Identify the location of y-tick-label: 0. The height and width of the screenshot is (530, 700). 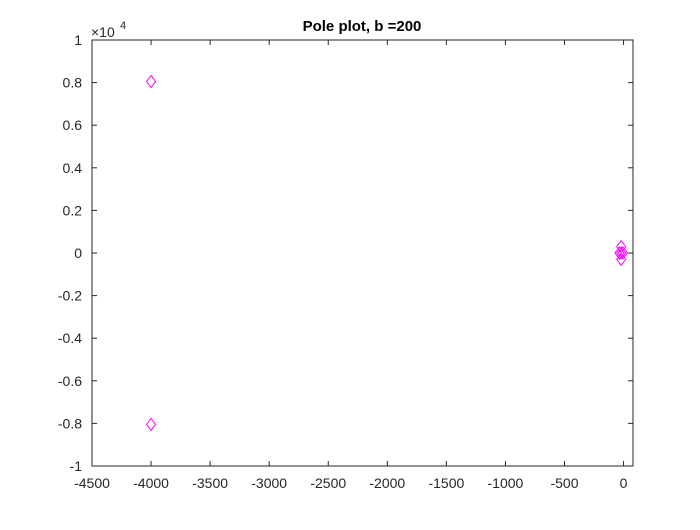
(78, 253).